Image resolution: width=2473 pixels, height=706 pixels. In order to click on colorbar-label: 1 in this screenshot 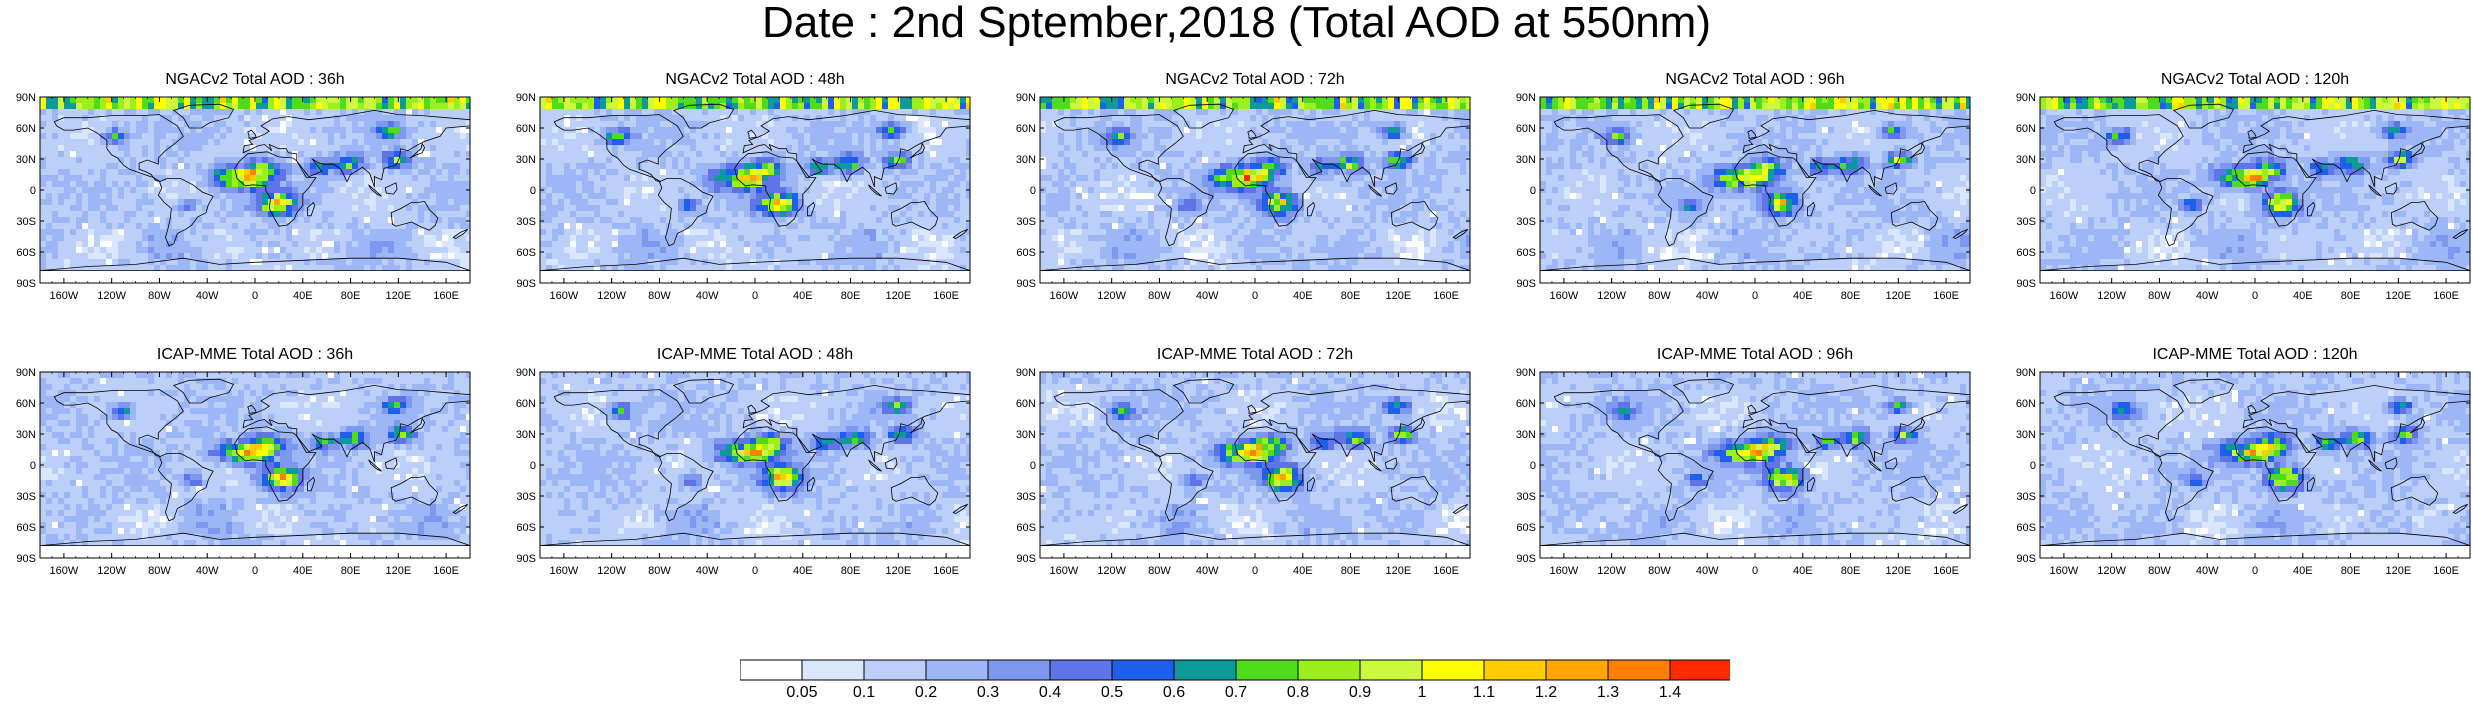, I will do `click(1422, 692)`.